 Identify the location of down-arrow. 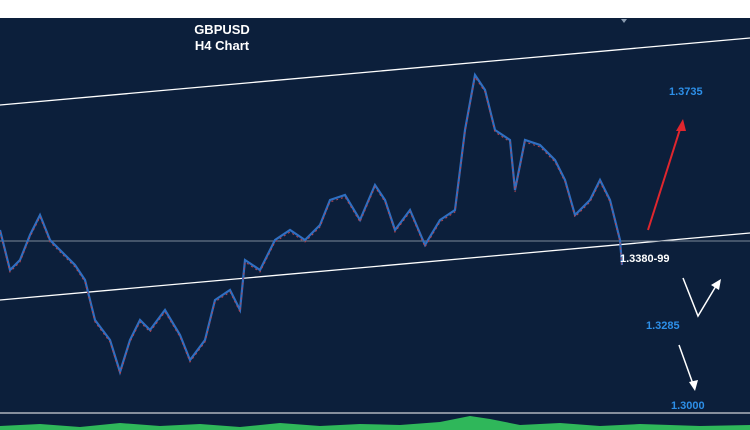
(686, 364).